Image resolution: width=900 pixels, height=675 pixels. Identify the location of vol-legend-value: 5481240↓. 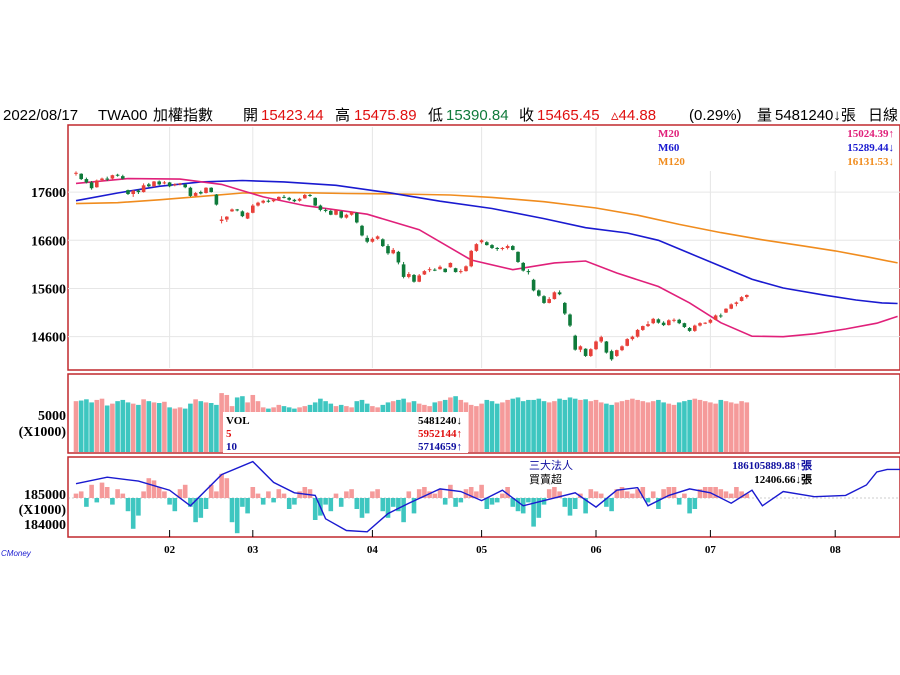
(440, 421).